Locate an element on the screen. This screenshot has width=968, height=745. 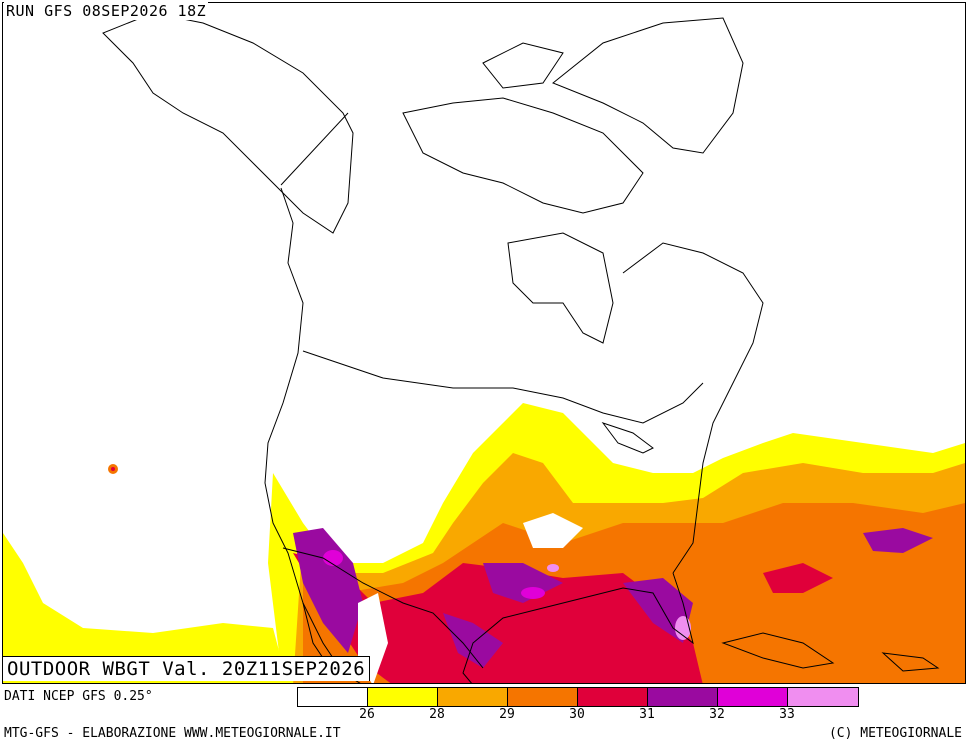
east-coast is located at coordinates (693, 408).